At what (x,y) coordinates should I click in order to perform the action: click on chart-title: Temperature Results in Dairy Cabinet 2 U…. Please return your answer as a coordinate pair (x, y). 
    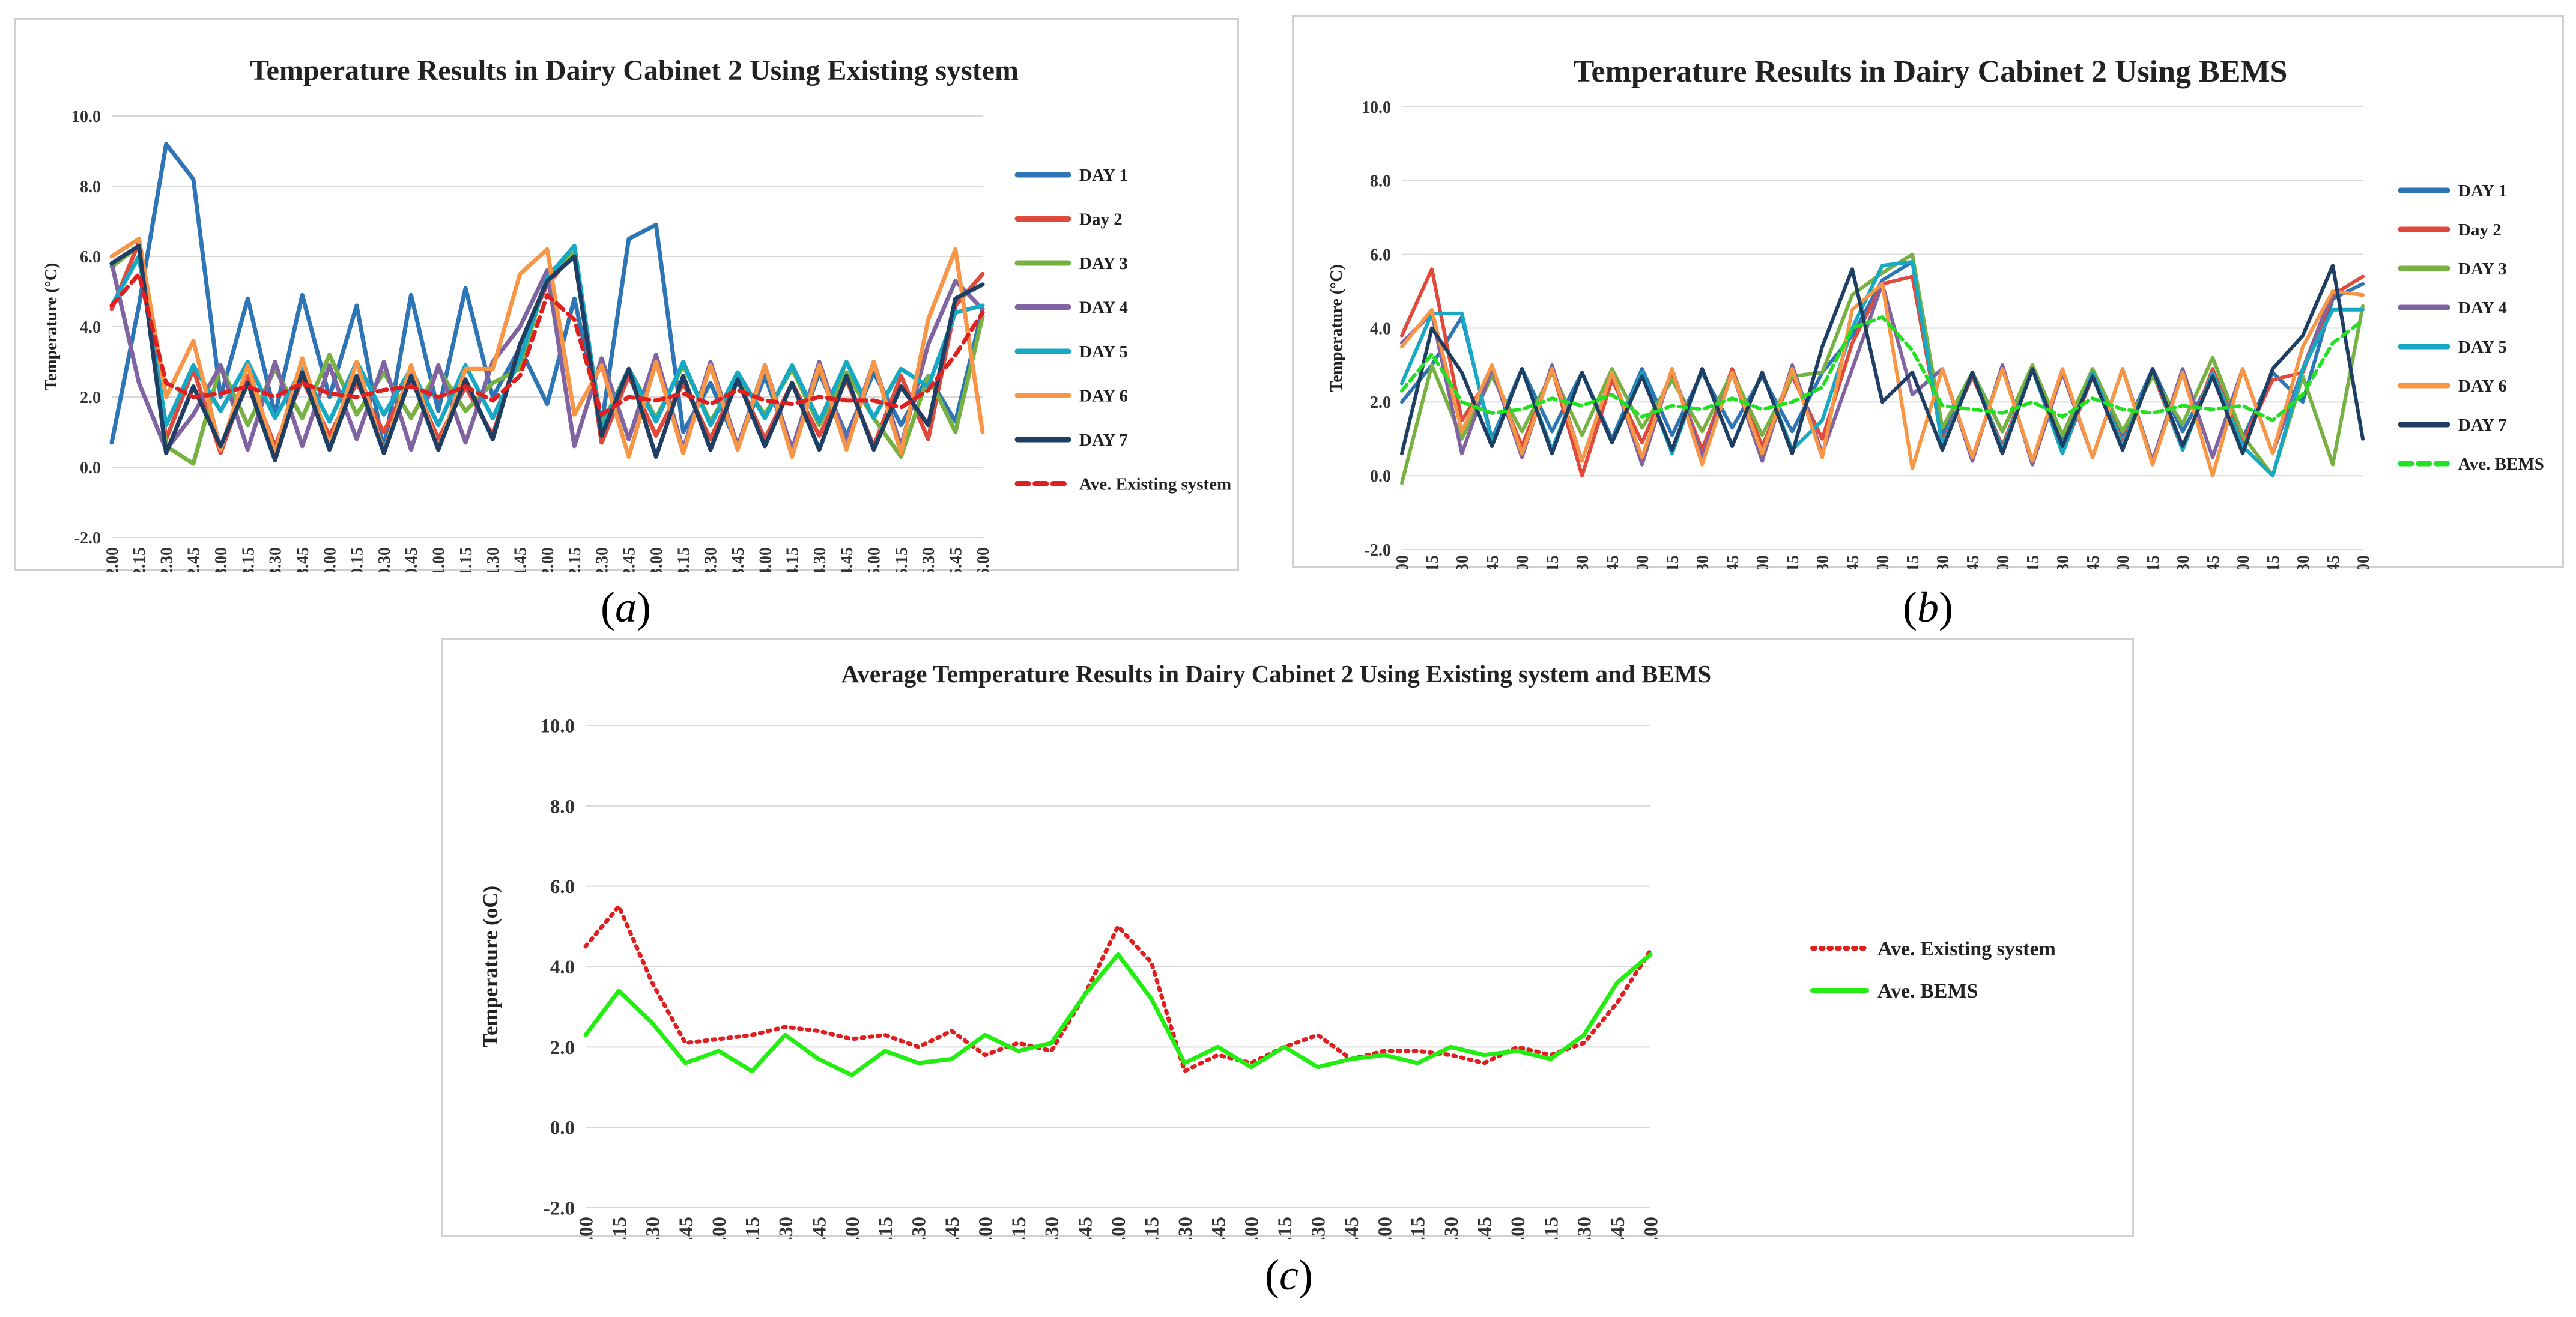
    Looking at the image, I should click on (1931, 72).